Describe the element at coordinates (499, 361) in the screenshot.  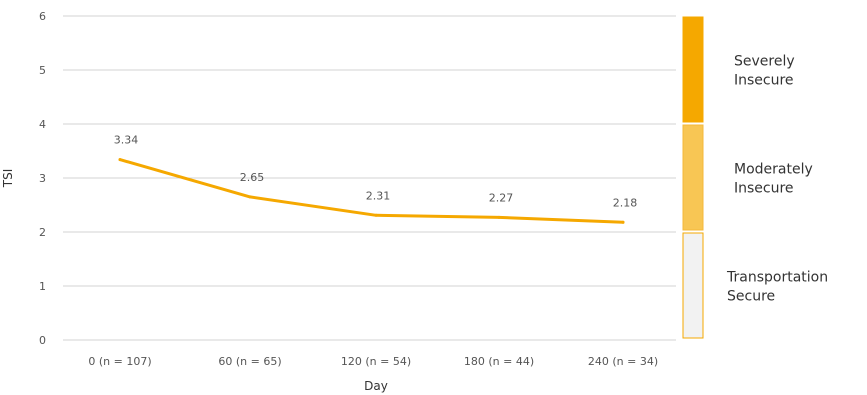
I see `x-tick-label: 180 (n = 44)` at that location.